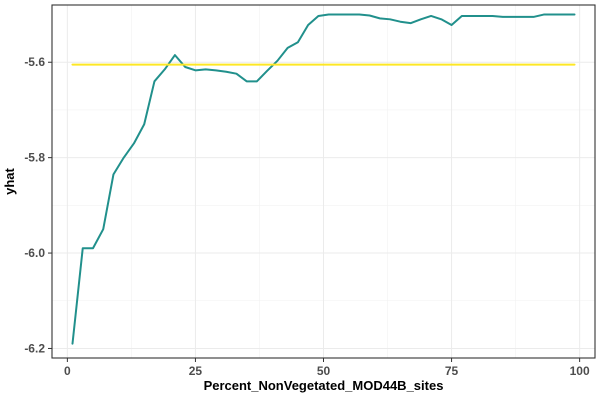 The width and height of the screenshot is (600, 405). What do you see at coordinates (34, 348) in the screenshot?
I see `y-tick-label: -6.2` at bounding box center [34, 348].